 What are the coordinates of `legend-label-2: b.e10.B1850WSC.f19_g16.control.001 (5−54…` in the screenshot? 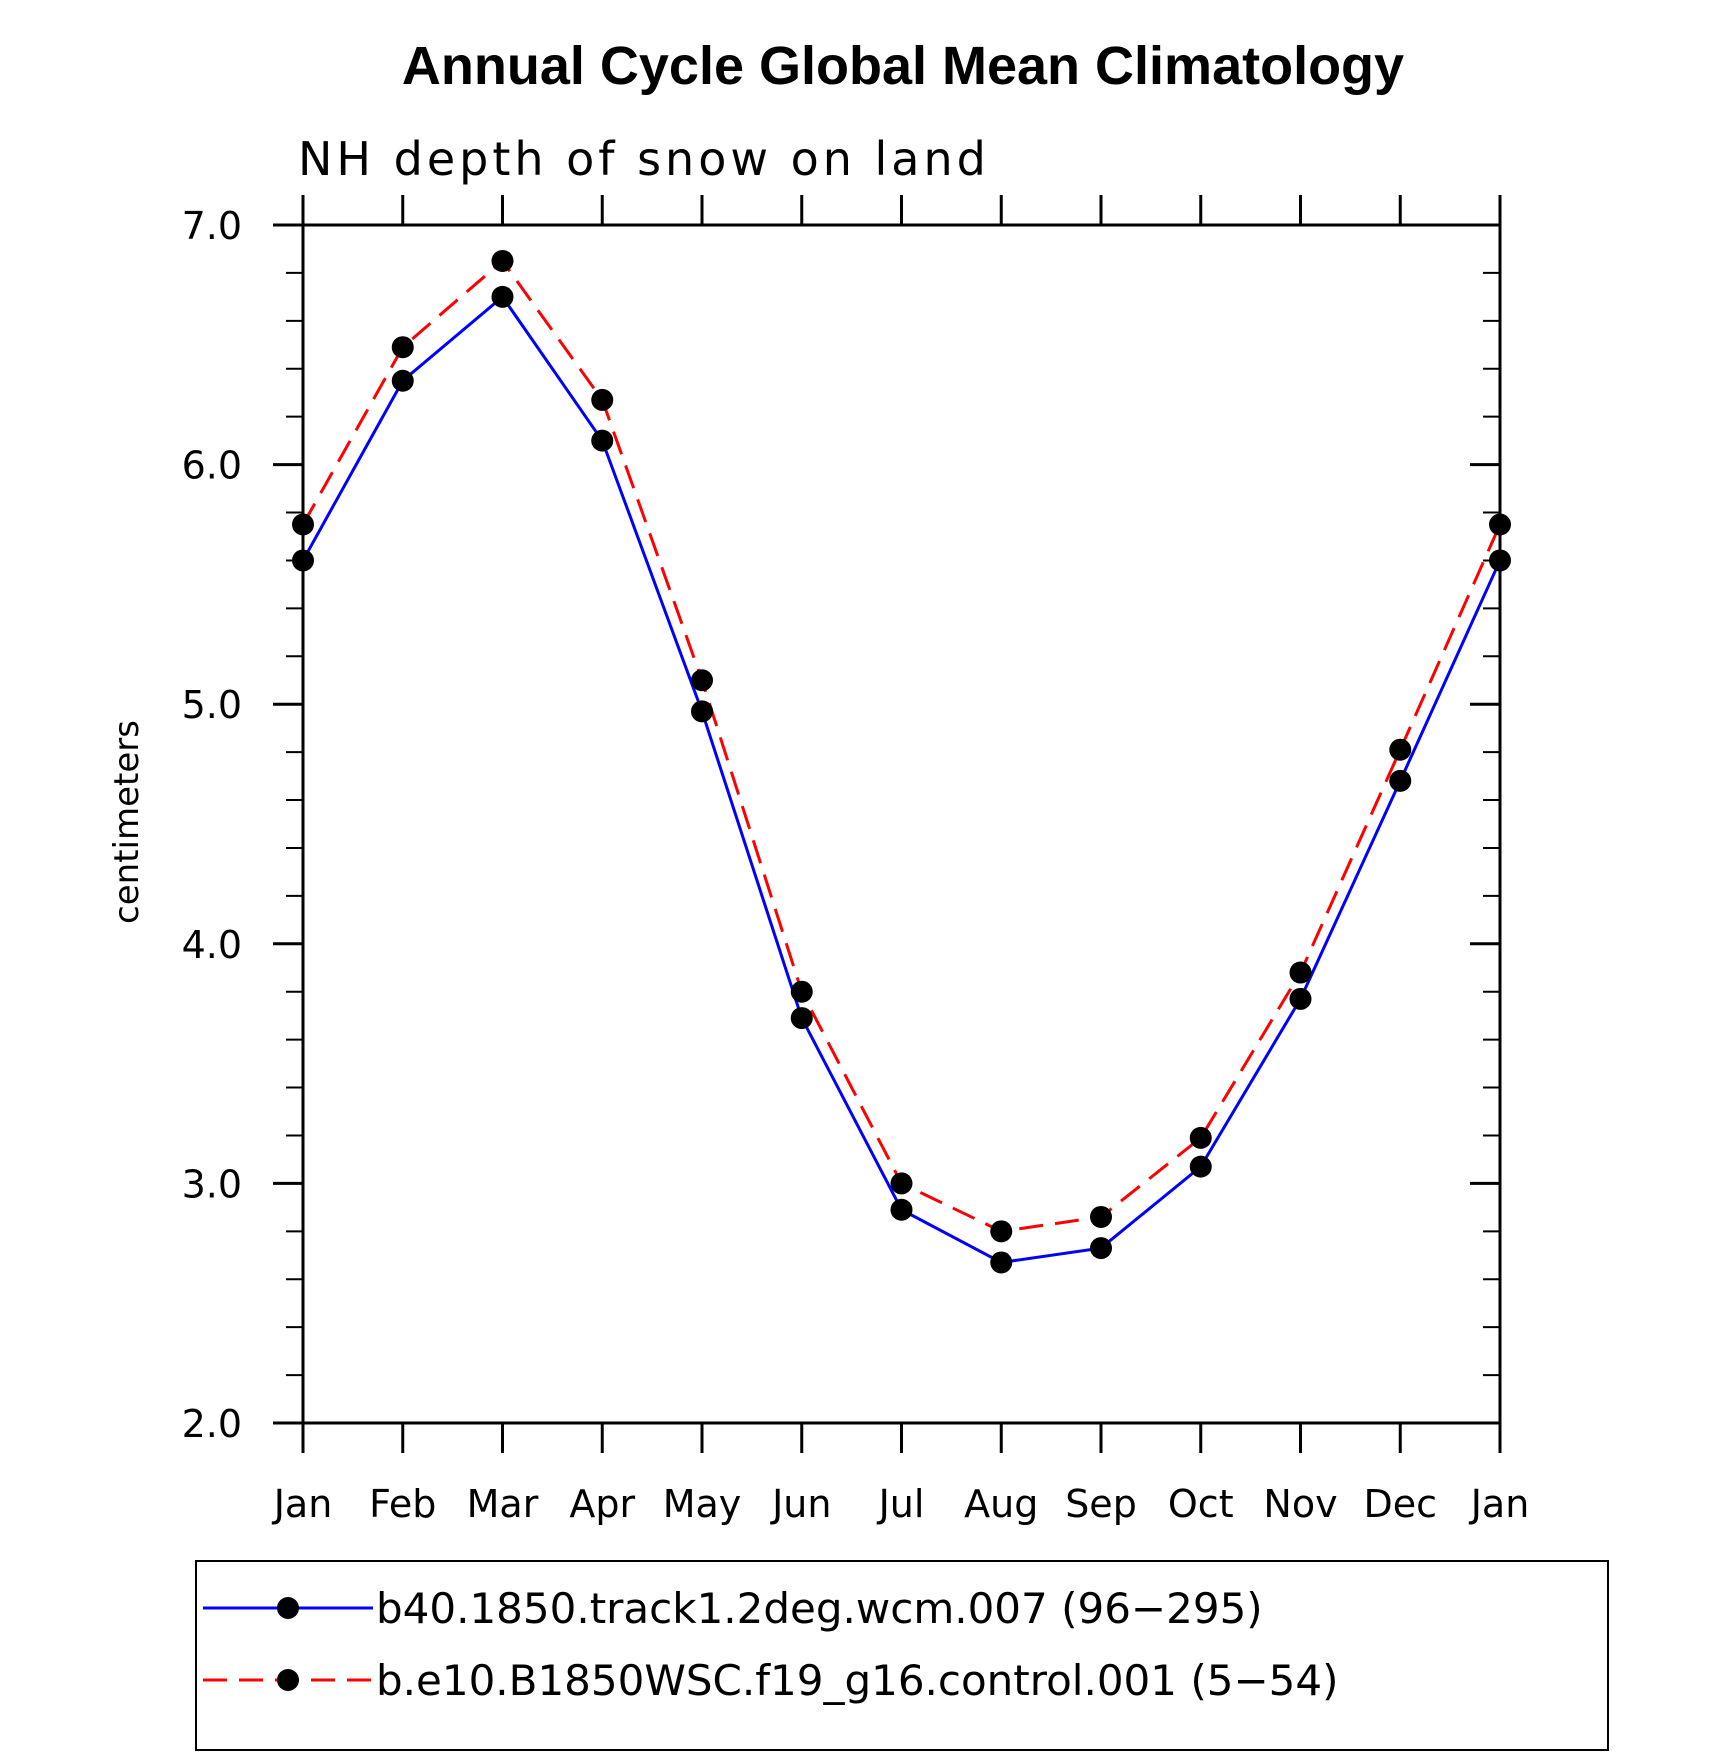 It's located at (857, 1680).